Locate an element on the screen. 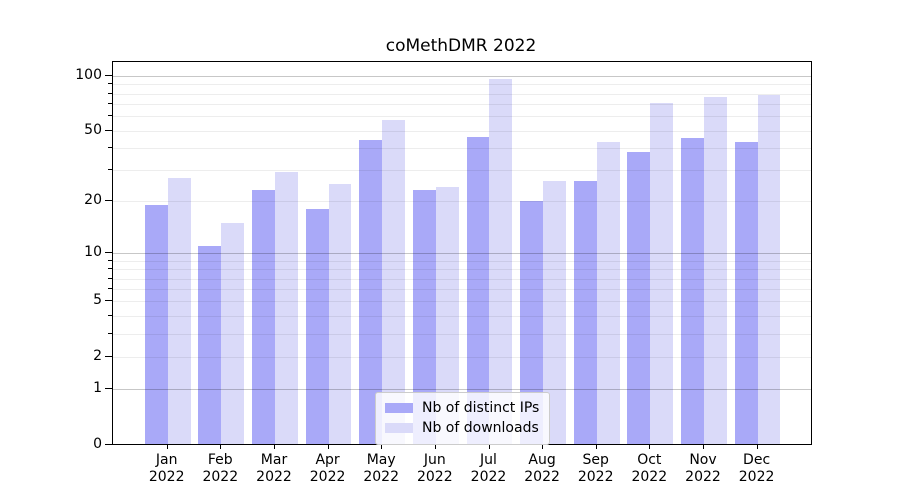  x-tick-month: May is located at coordinates (381, 459).